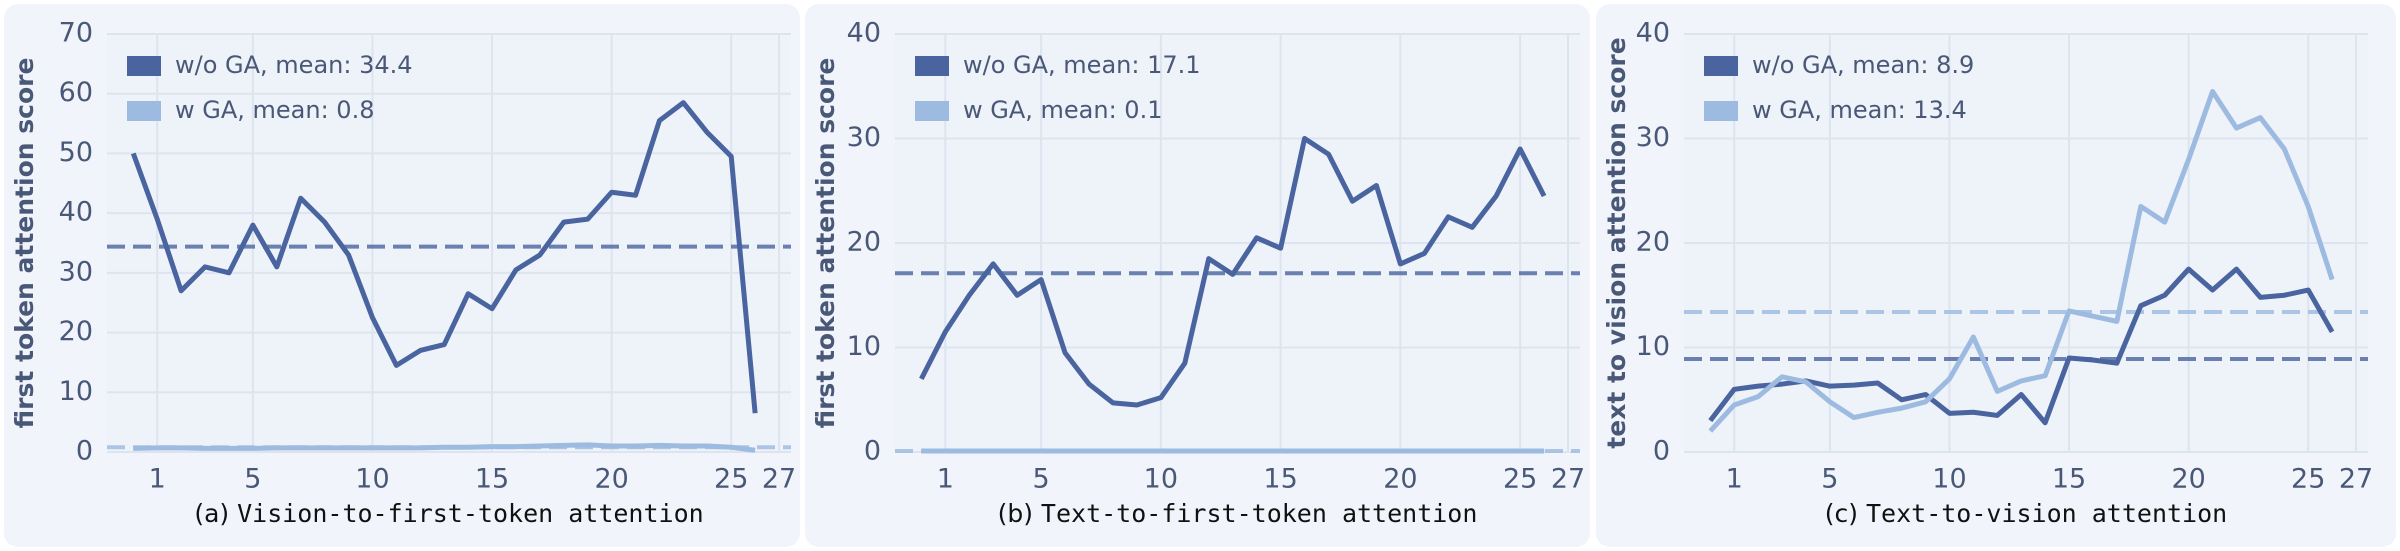 The image size is (2400, 551). Describe the element at coordinates (2046, 513) in the screenshot. I see `caption-text: Text-to-vision attention` at that location.